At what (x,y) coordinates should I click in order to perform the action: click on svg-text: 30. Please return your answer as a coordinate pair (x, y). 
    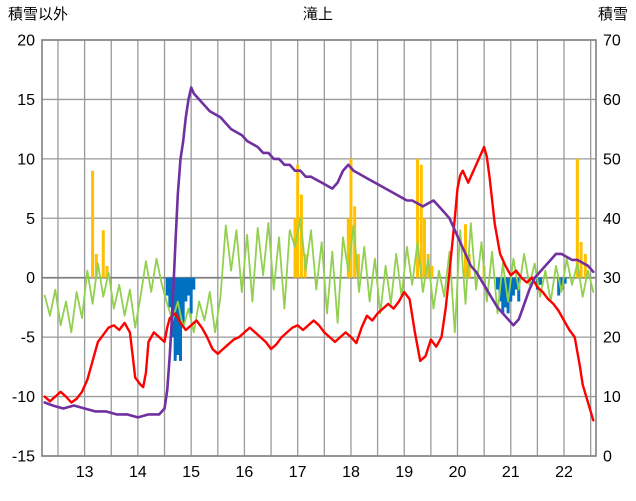
    Looking at the image, I should click on (612, 278).